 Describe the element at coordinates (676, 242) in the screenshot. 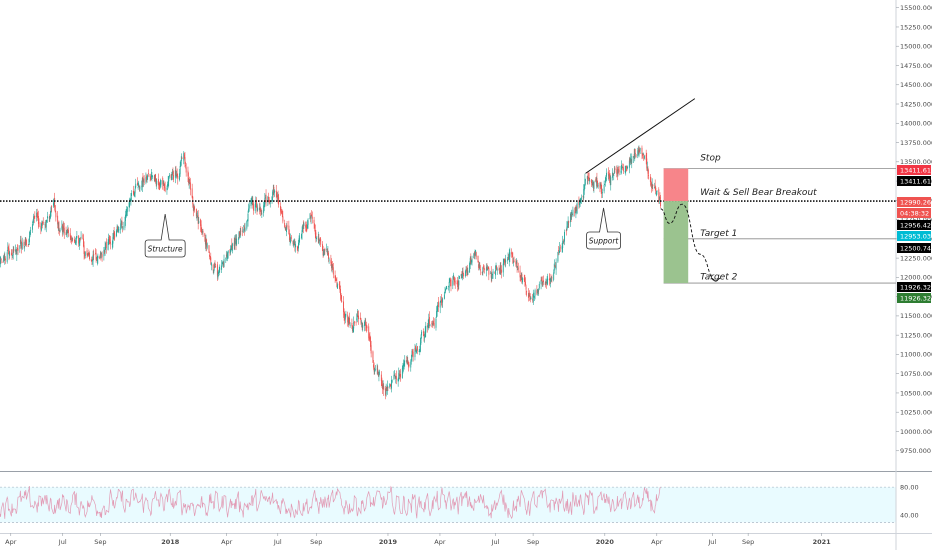

I see `target-zone` at that location.